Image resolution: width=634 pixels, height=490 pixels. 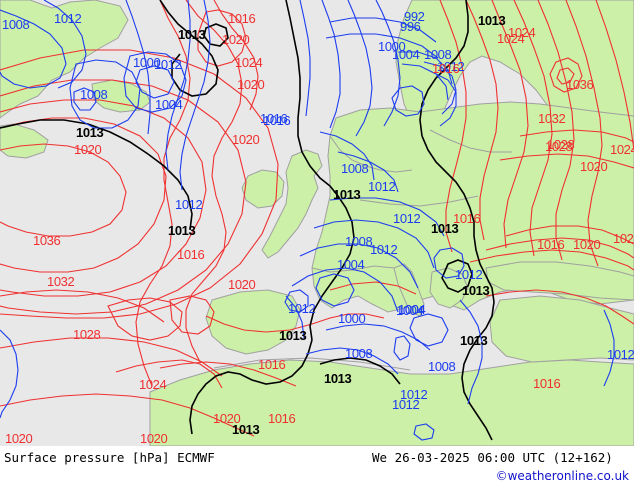 I want to click on isobar-1012-nw, so click(x=65, y=44).